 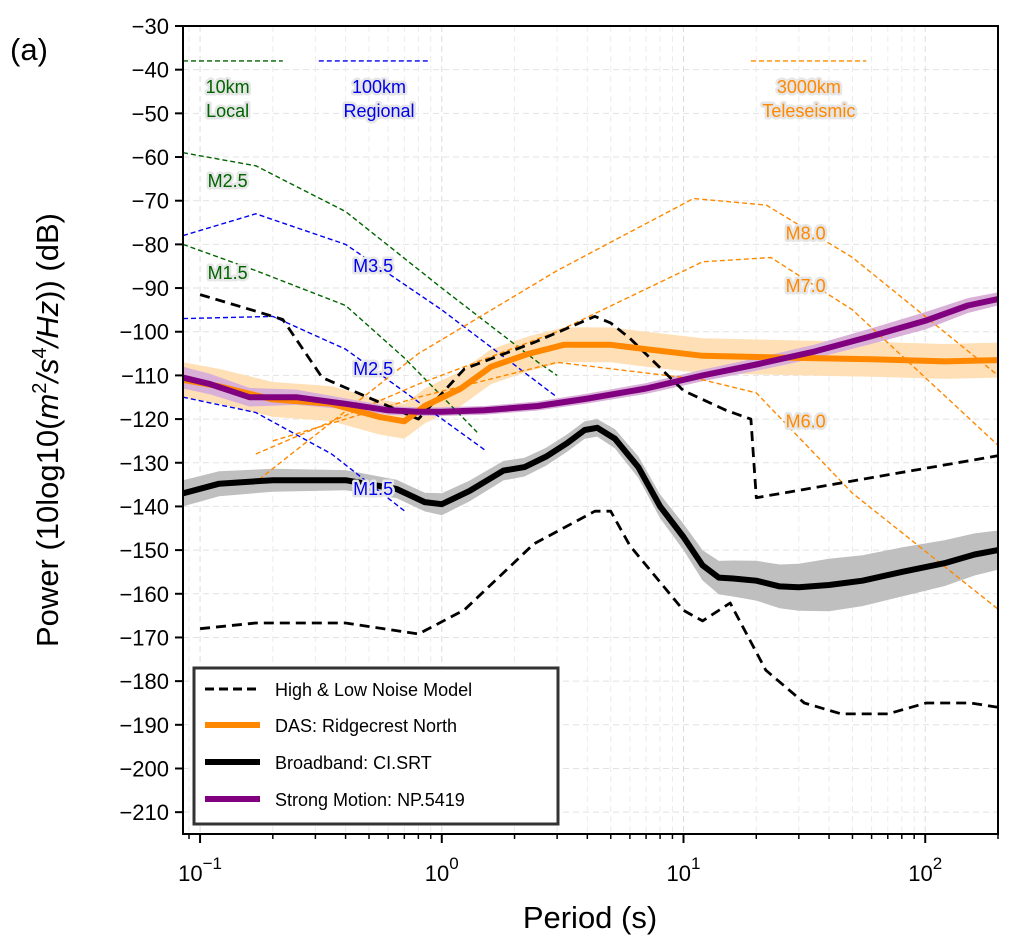 I want to click on annotation-label: Local, so click(x=227, y=111).